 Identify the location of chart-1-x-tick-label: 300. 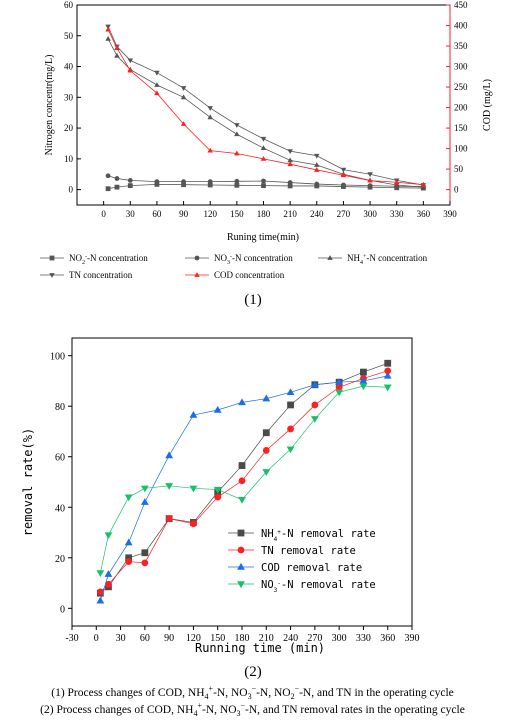
(370, 214).